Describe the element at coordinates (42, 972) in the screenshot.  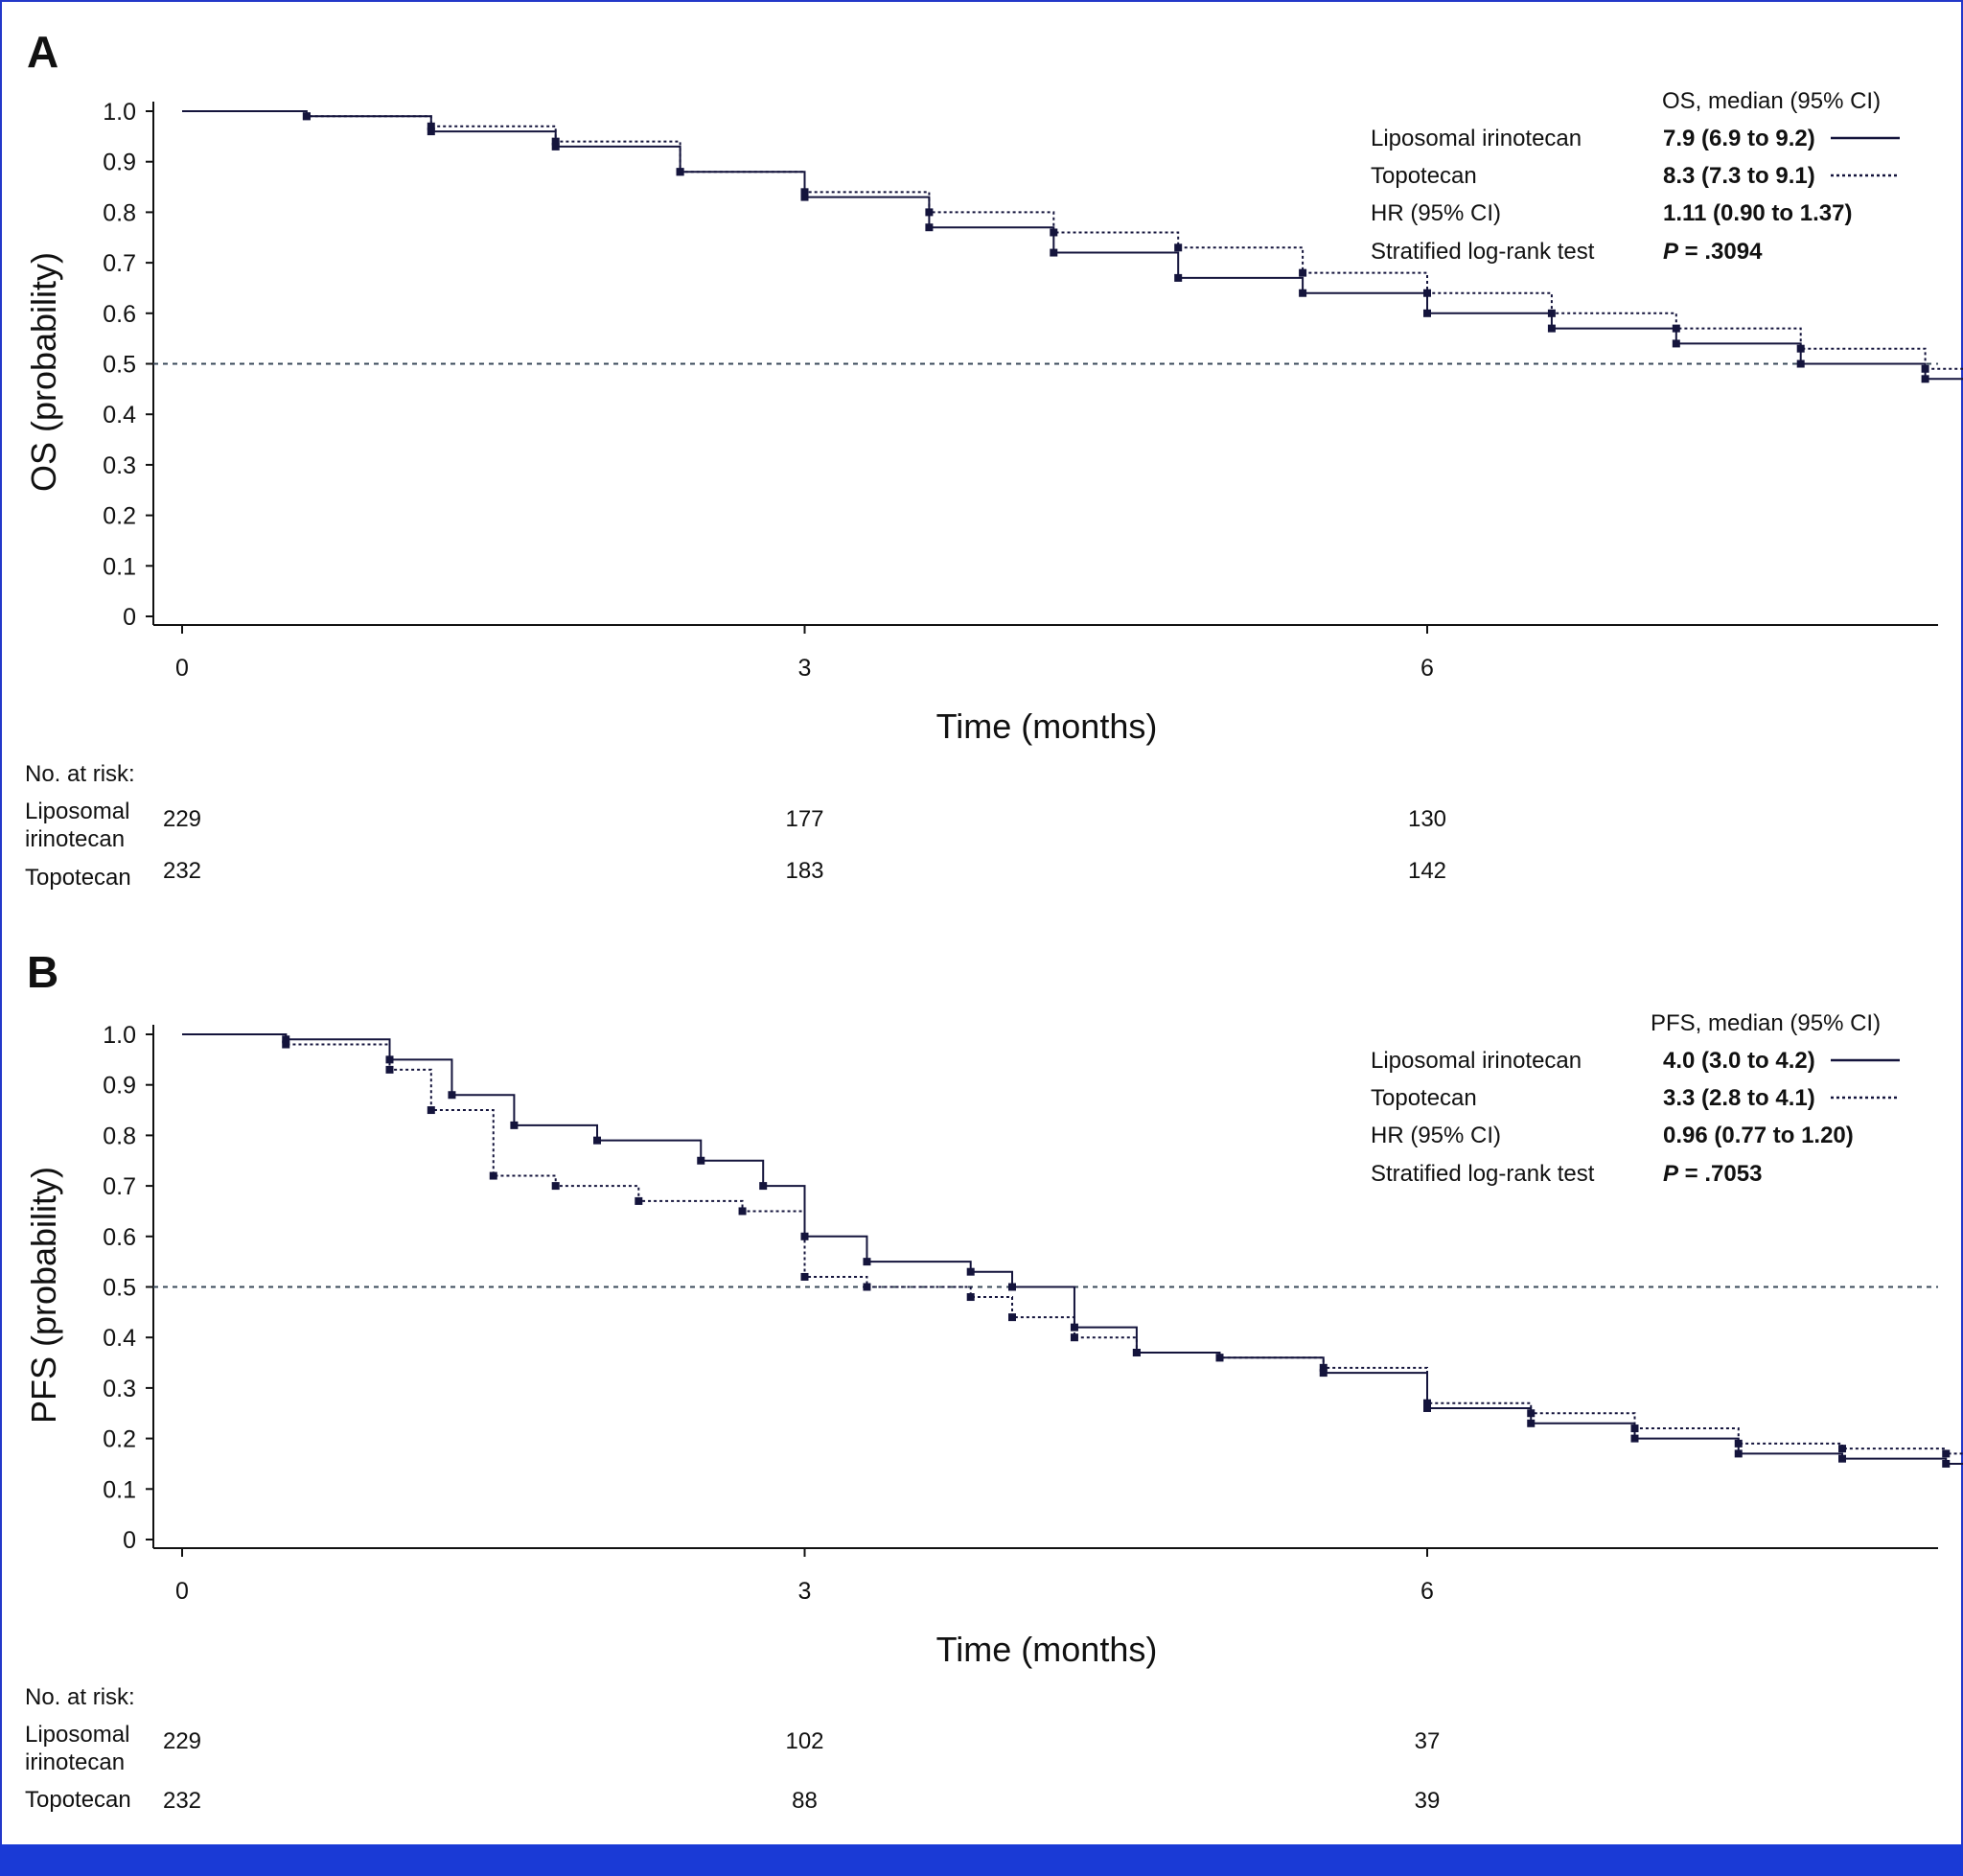
I see `panel-b-letter: B` at that location.